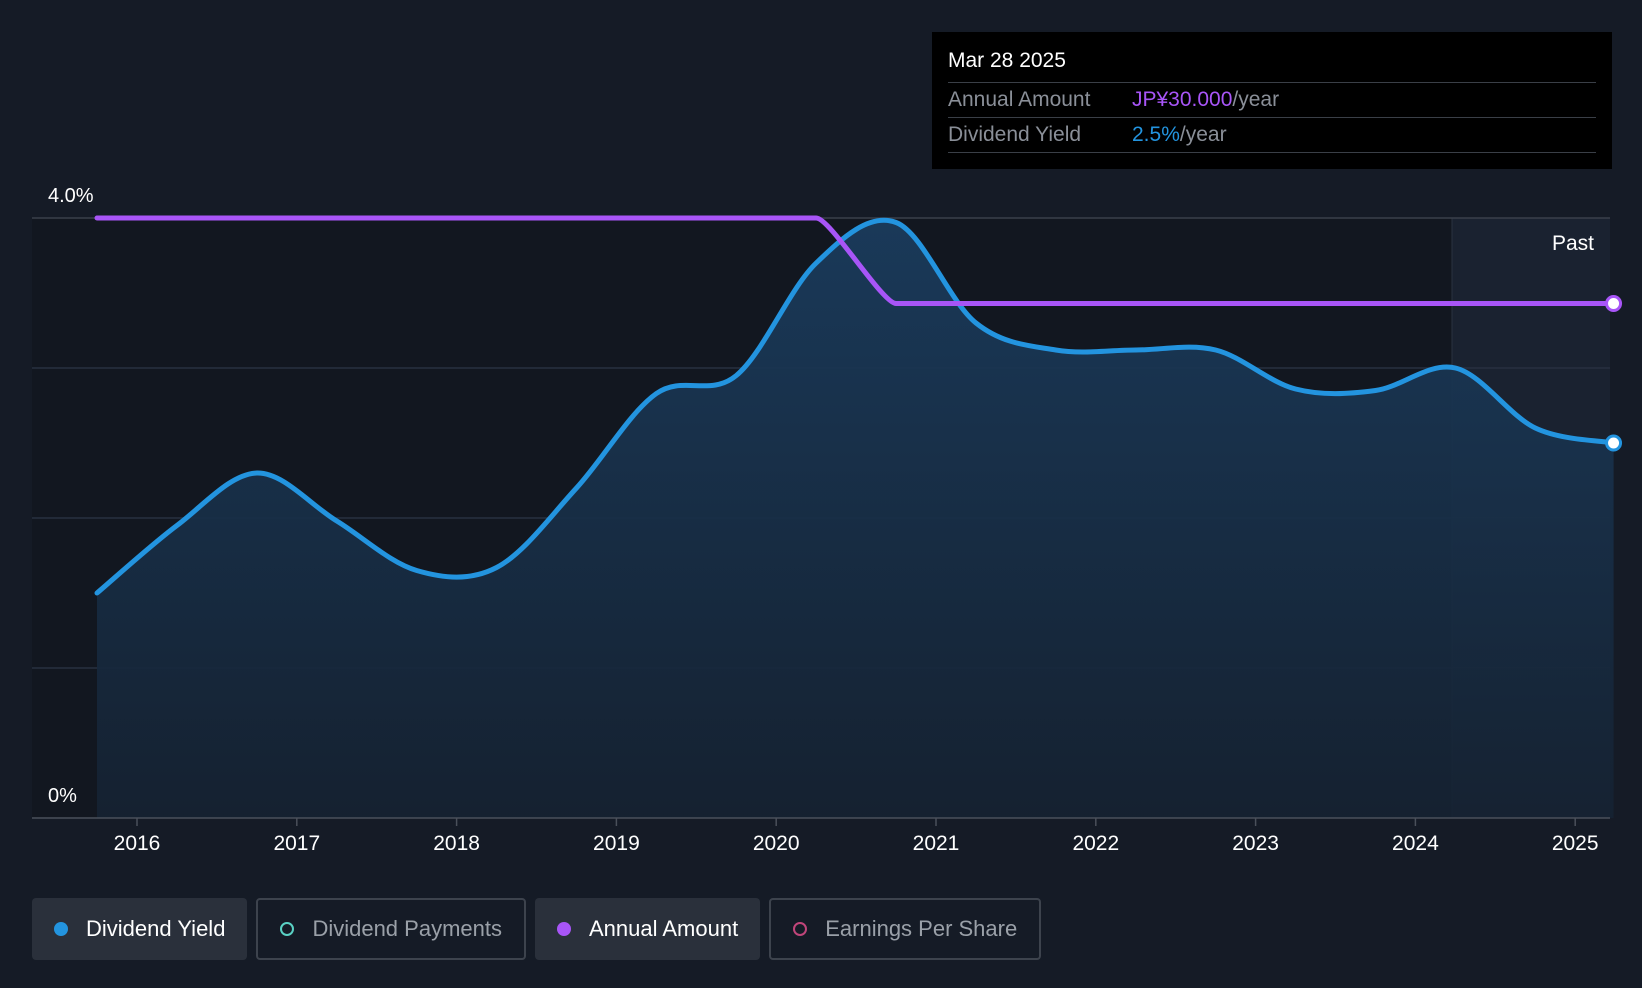  What do you see at coordinates (62, 796) in the screenshot?
I see `y-tick-bottom: 0%` at bounding box center [62, 796].